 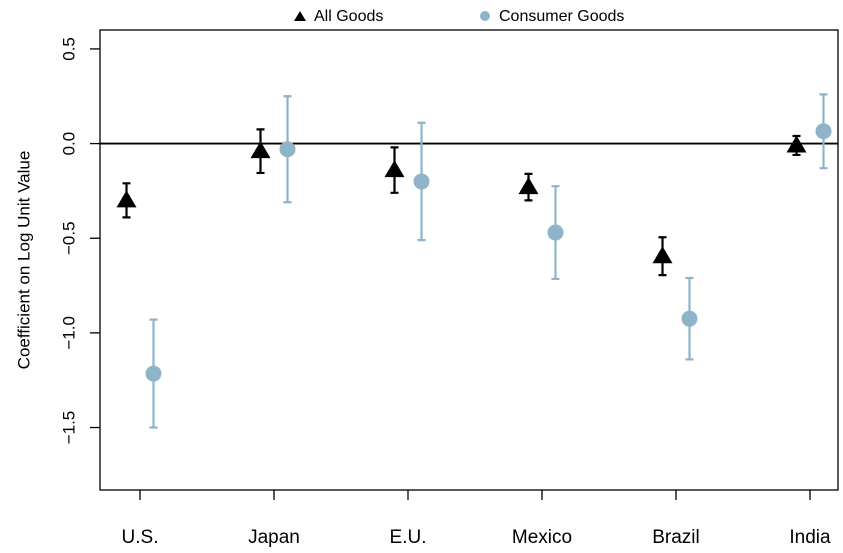 What do you see at coordinates (23, 260) in the screenshot?
I see `y-axis-label: Coefficient on Log Unit Value` at bounding box center [23, 260].